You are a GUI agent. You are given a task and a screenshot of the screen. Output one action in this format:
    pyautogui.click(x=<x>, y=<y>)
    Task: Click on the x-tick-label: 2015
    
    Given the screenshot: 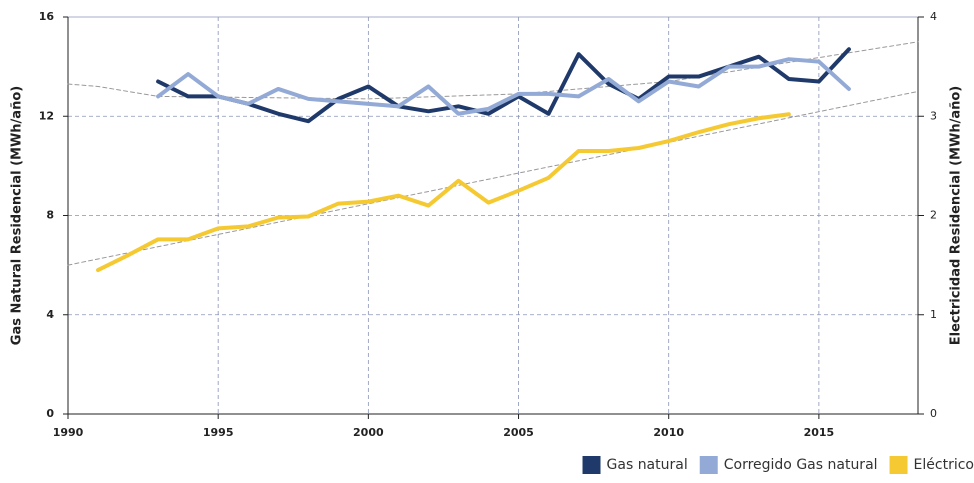 What is the action you would take?
    pyautogui.click(x=819, y=432)
    